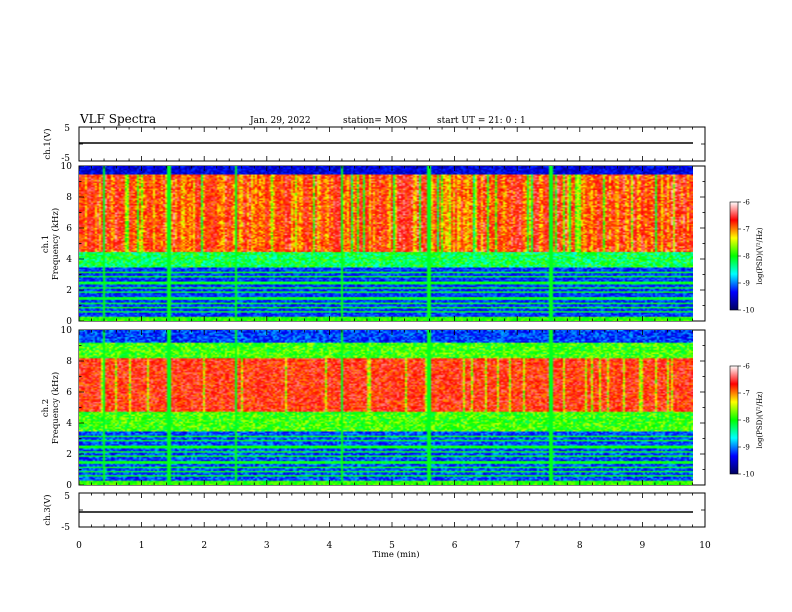  Describe the element at coordinates (46, 244) in the screenshot. I see `ch1-ylabel-channel: ch.1` at that location.